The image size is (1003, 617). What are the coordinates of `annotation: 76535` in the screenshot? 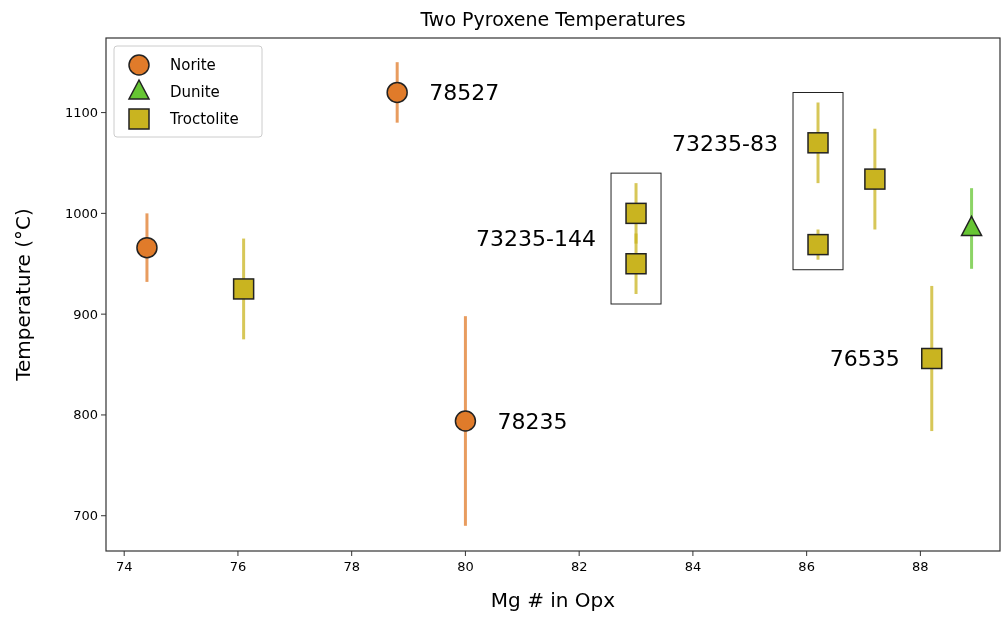 It's located at (864, 359).